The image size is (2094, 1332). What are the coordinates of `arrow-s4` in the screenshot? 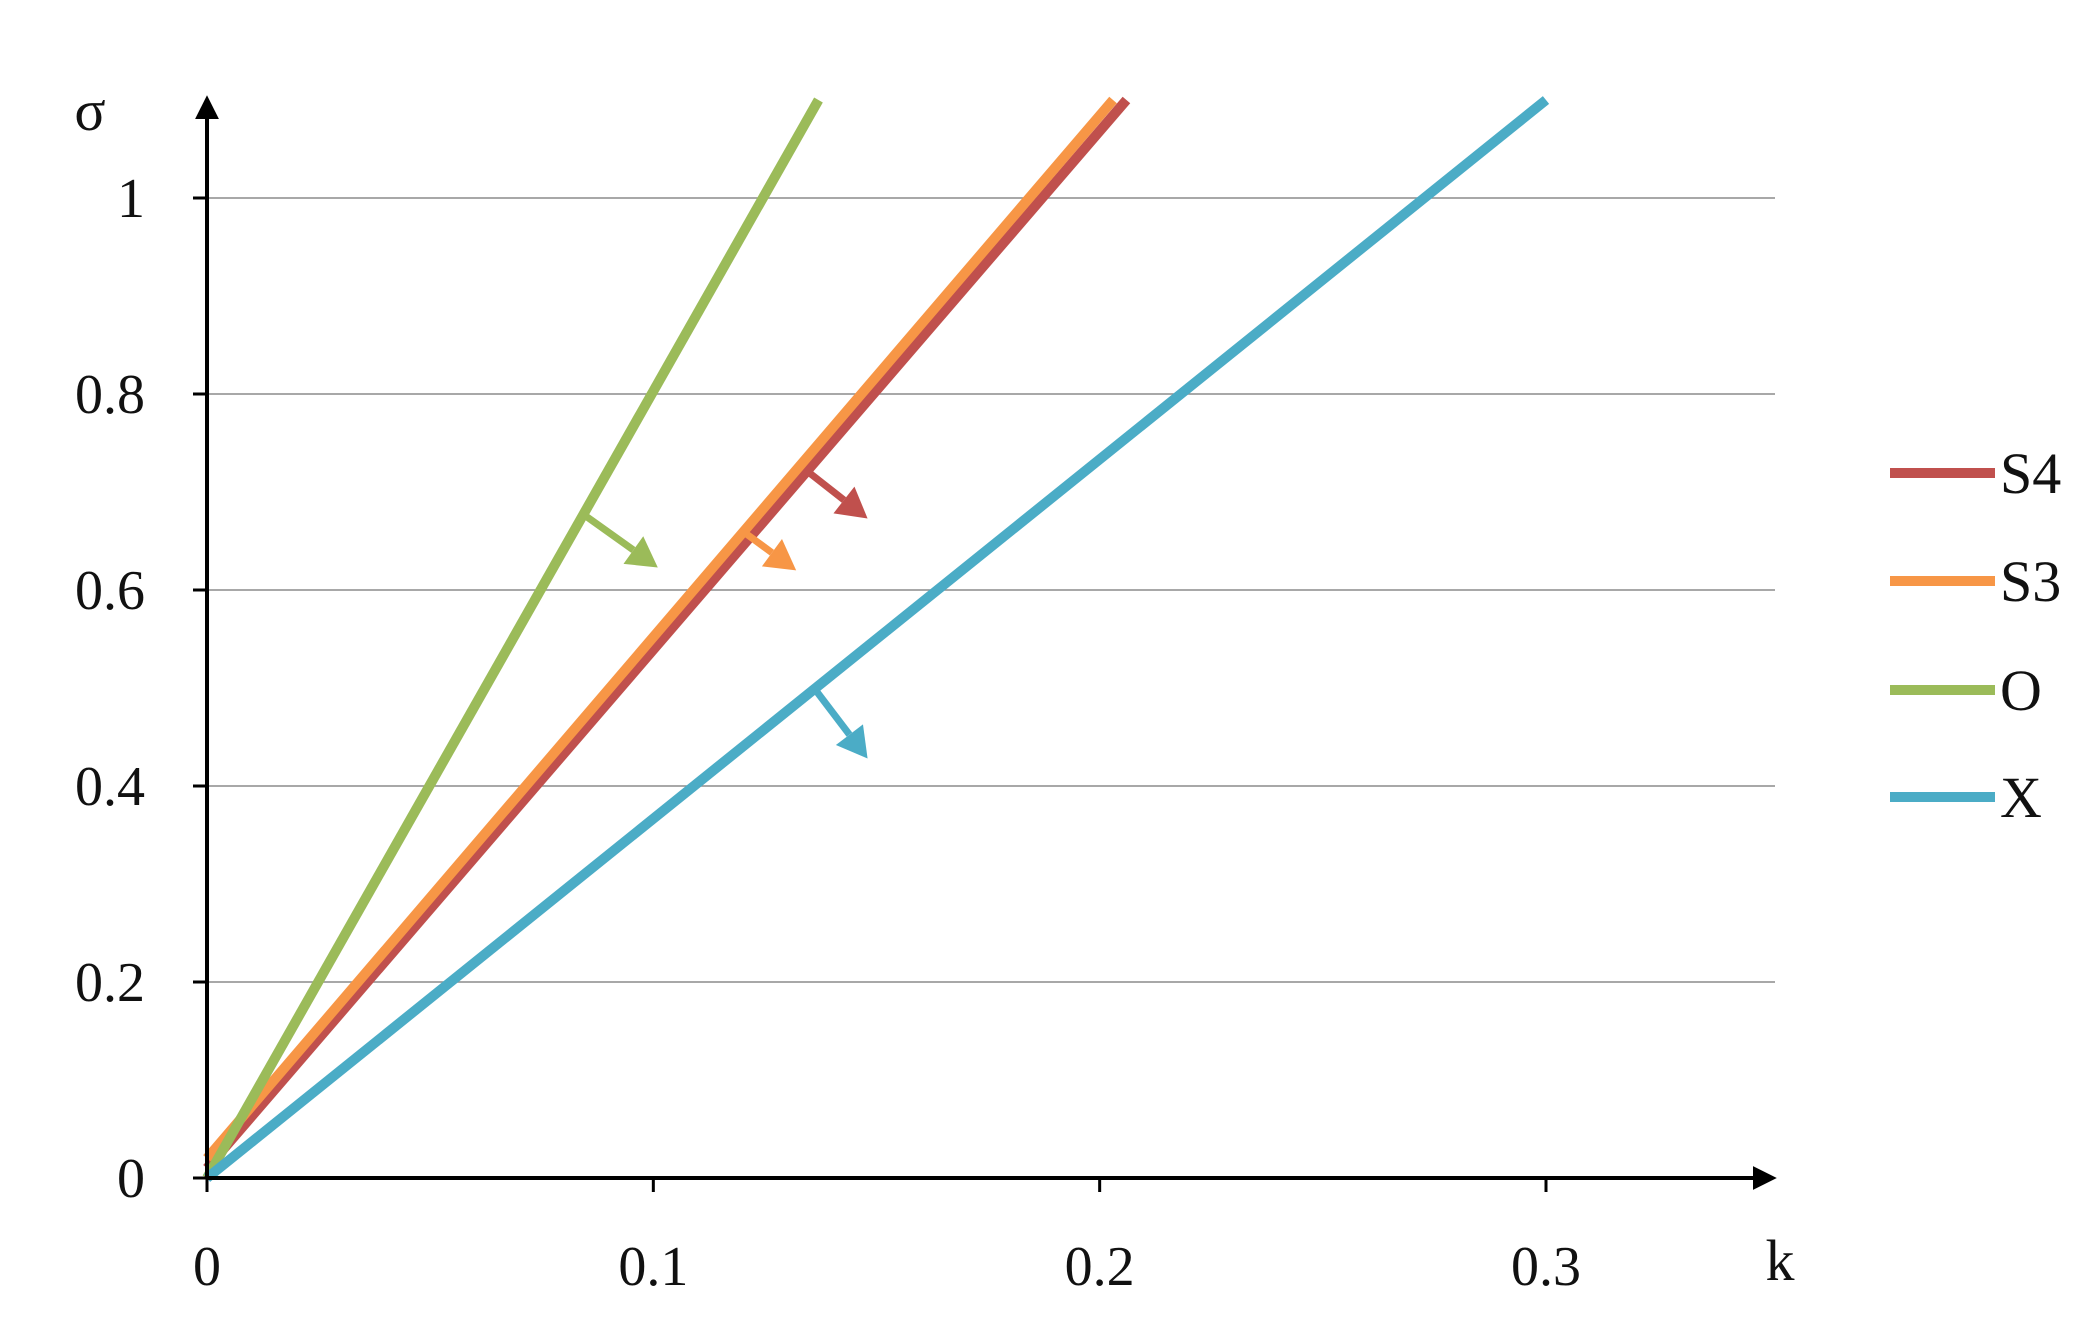 It's located at (835, 492).